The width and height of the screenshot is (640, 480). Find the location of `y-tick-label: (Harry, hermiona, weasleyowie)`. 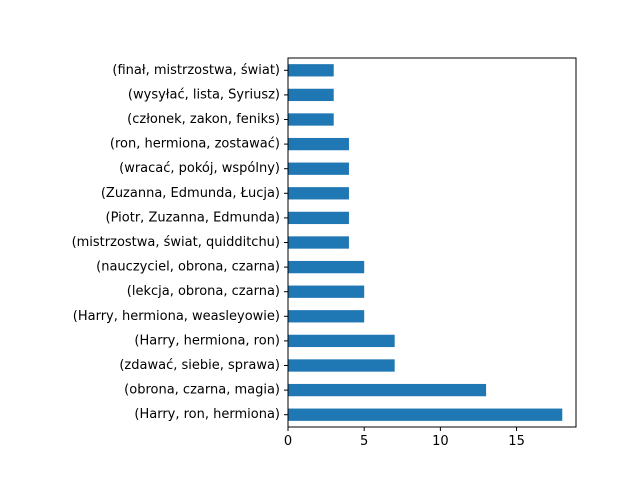

y-tick-label: (Harry, hermiona, weasleyowie) is located at coordinates (176, 316).